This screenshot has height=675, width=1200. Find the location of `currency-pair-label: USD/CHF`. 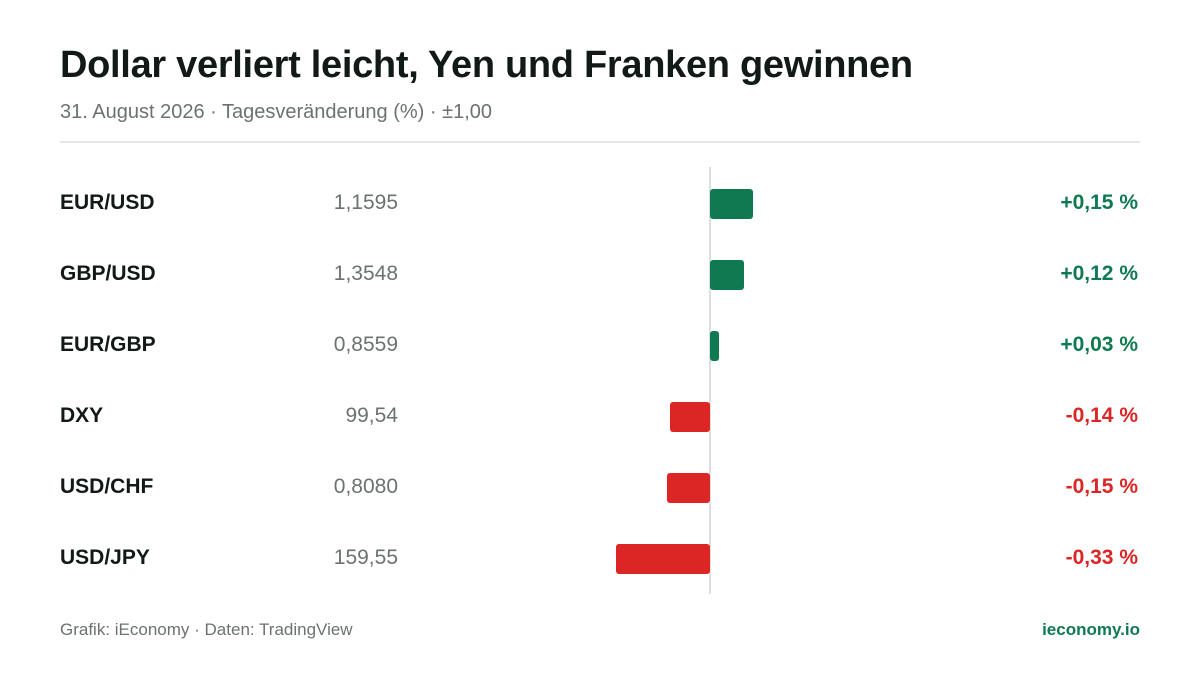

currency-pair-label: USD/CHF is located at coordinates (107, 486).